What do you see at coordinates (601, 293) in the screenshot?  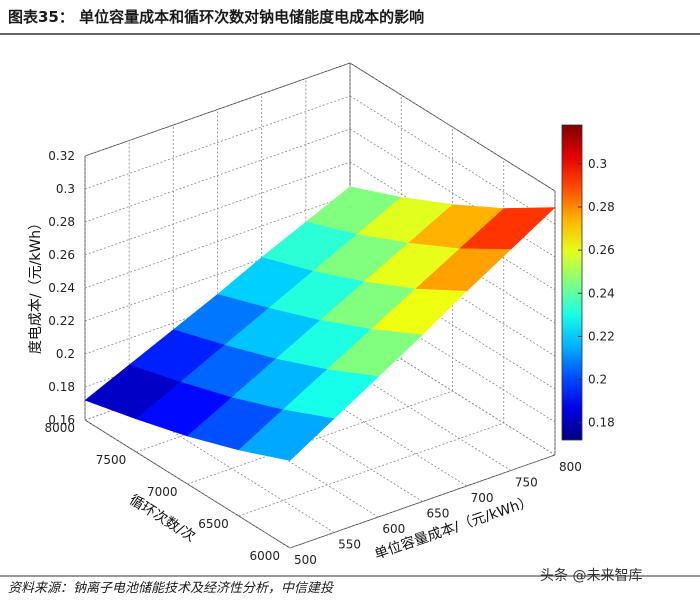 I see `colorbar-tick-label: 0.24` at bounding box center [601, 293].